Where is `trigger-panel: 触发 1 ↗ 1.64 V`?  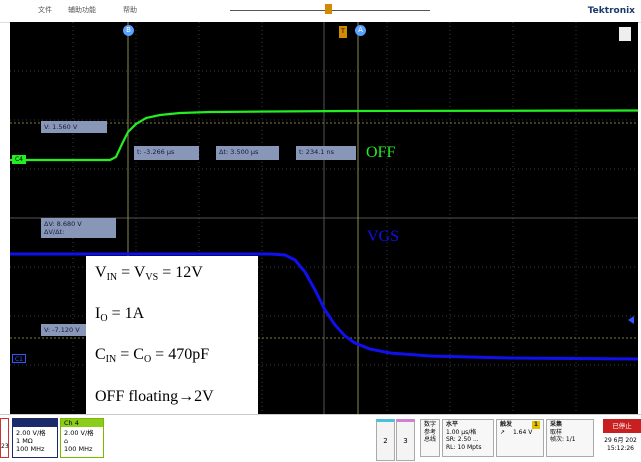
trigger-panel: 触发 1 ↗ 1.64 V is located at coordinates (520, 438).